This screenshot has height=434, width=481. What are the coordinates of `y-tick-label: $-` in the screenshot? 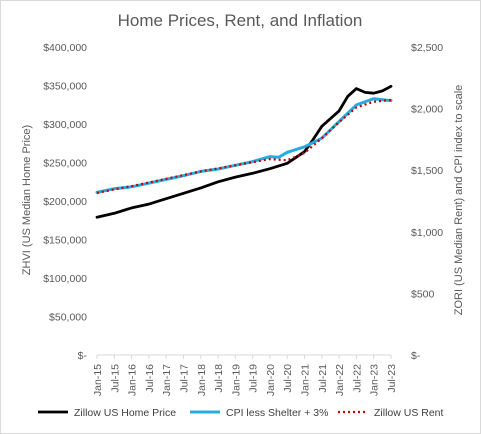 It's located at (83, 356).